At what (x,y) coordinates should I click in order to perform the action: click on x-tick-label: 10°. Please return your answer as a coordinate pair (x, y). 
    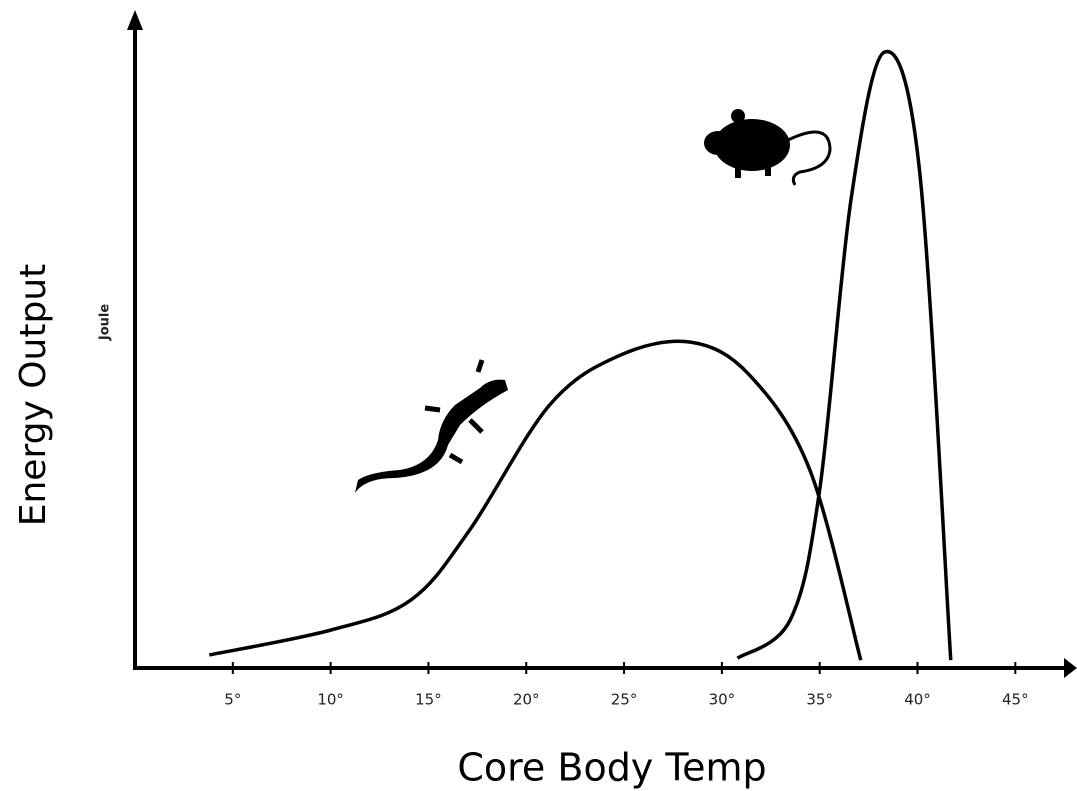
    Looking at the image, I should click on (330, 700).